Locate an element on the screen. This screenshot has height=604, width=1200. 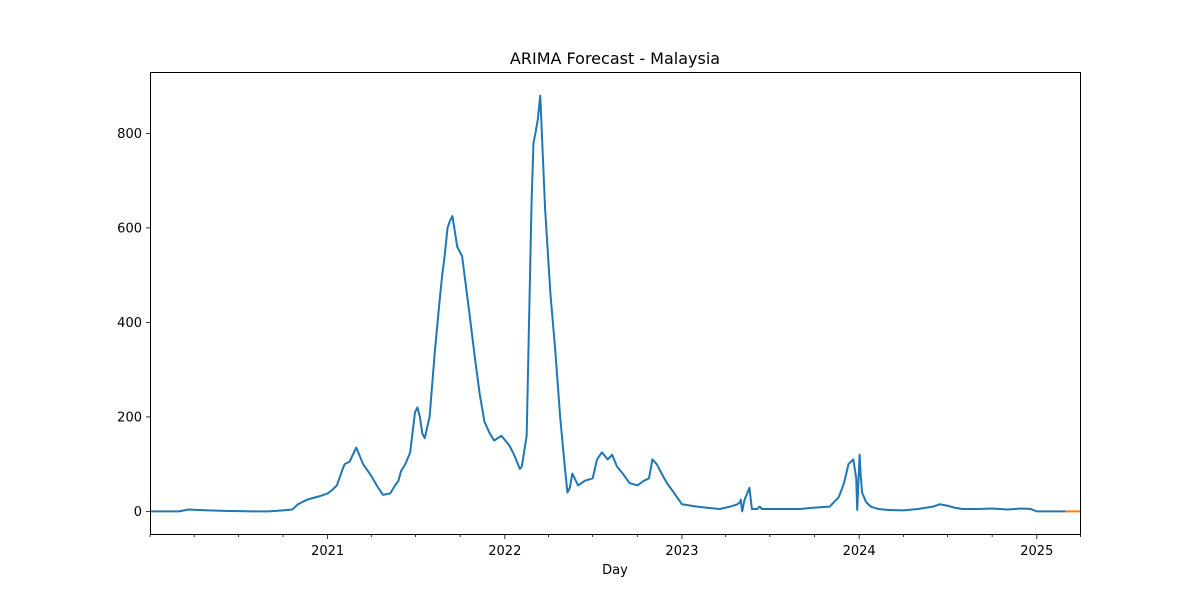
y-tick-label: 0 is located at coordinates (138, 512).